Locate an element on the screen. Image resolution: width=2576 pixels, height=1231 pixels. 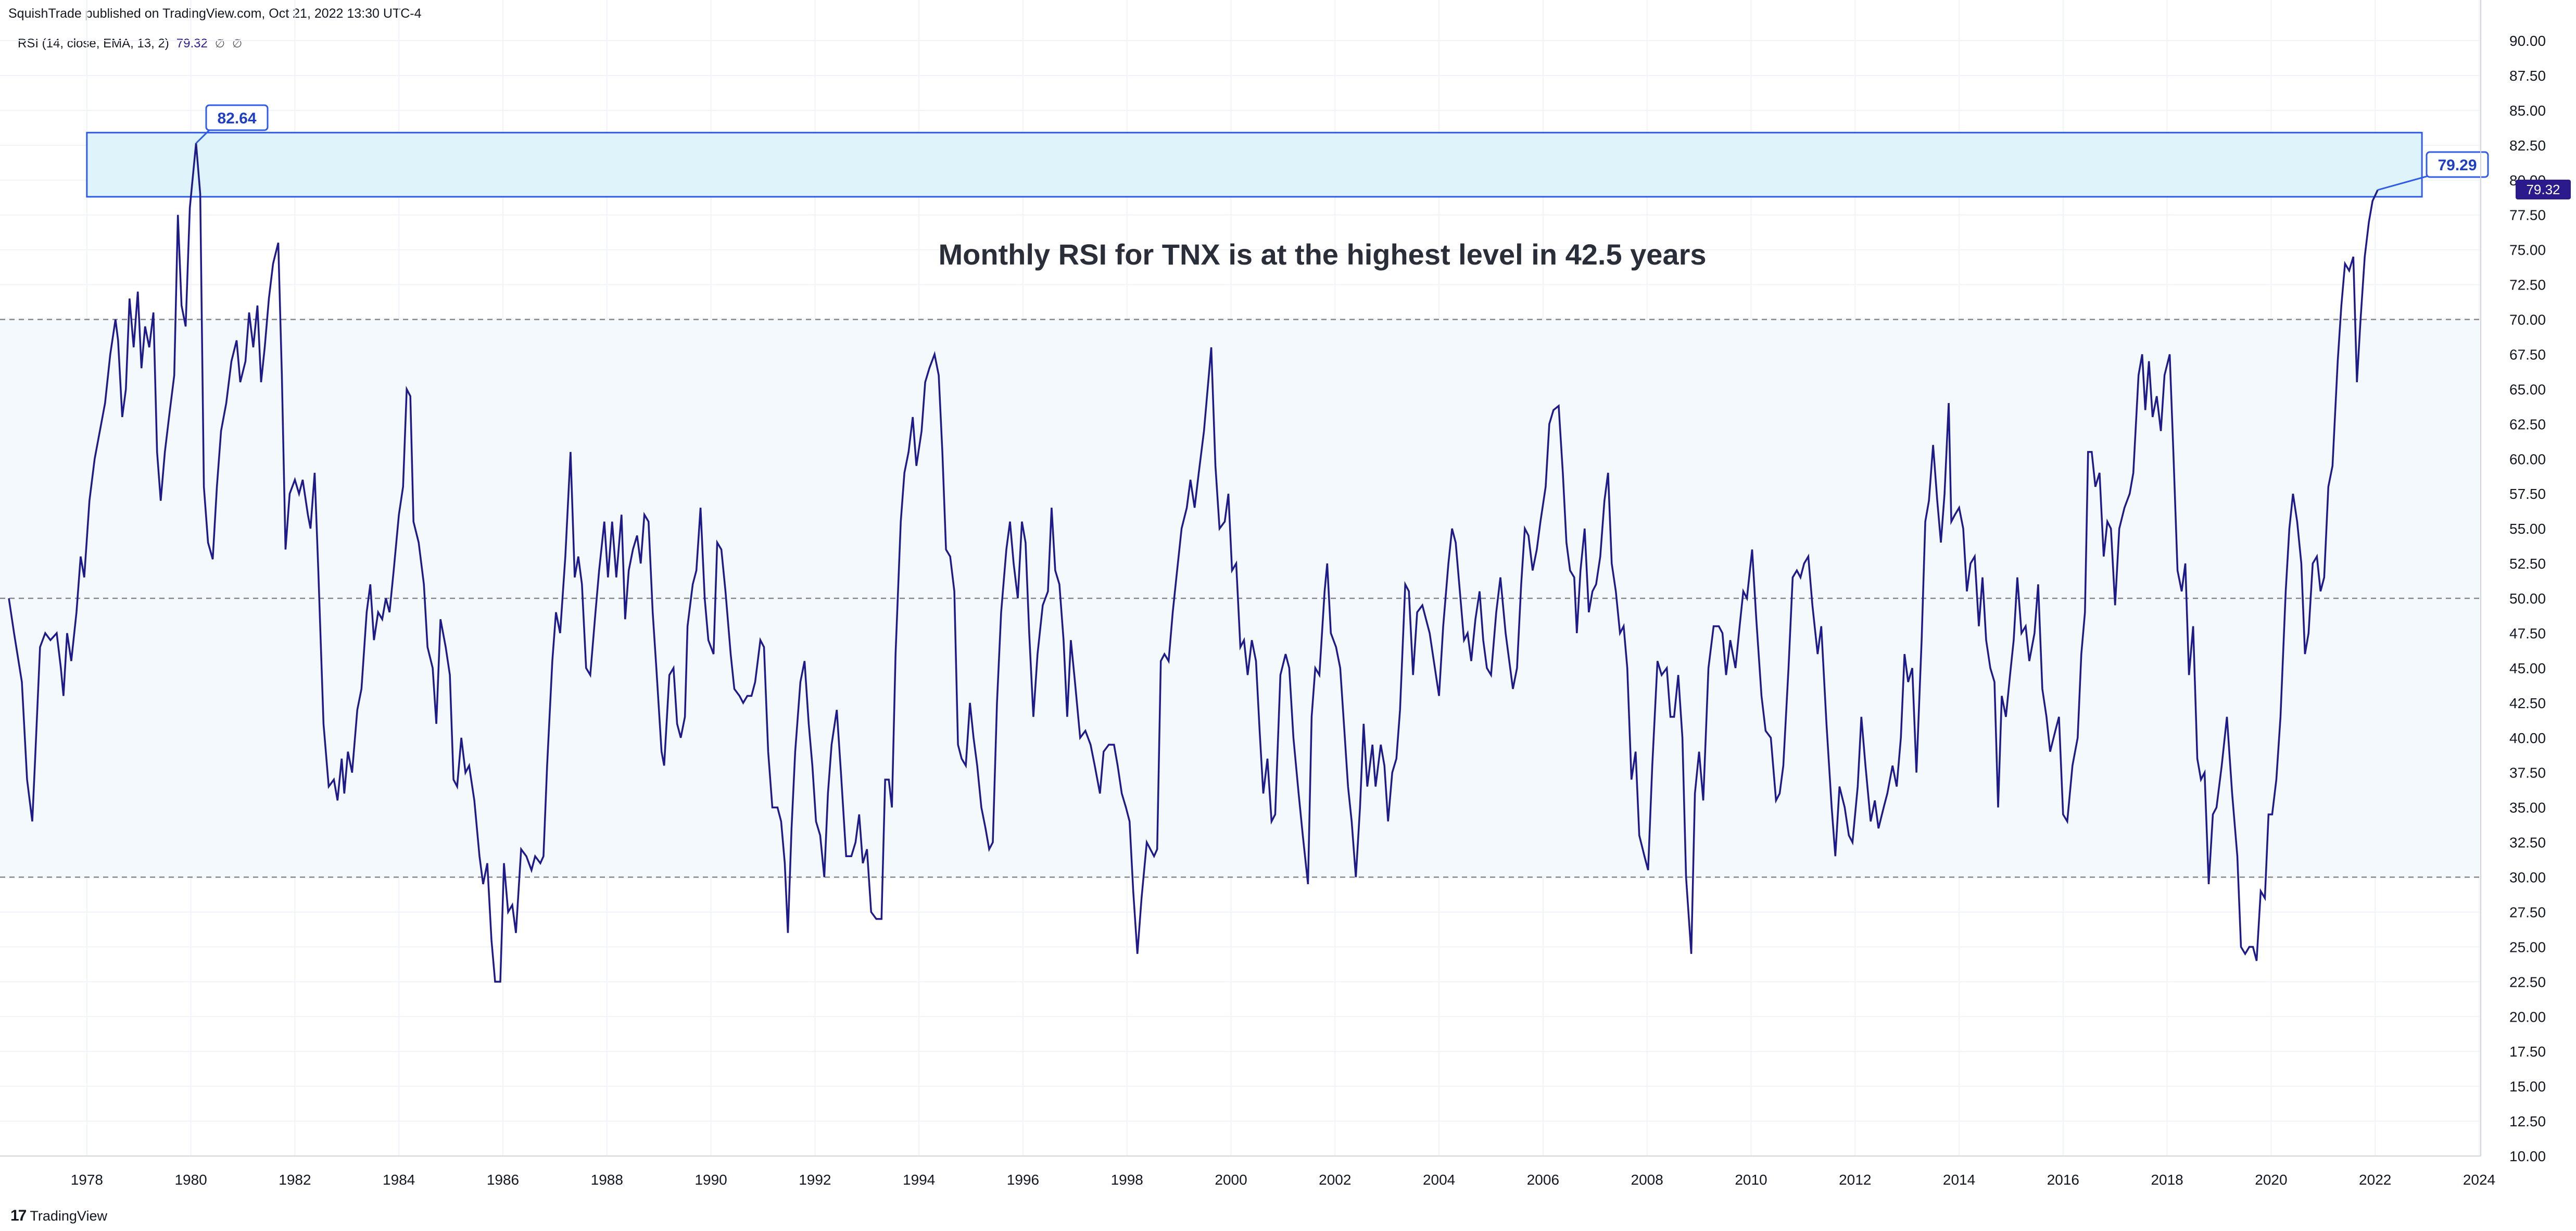
y-tick-label: 27.50 is located at coordinates (2527, 912).